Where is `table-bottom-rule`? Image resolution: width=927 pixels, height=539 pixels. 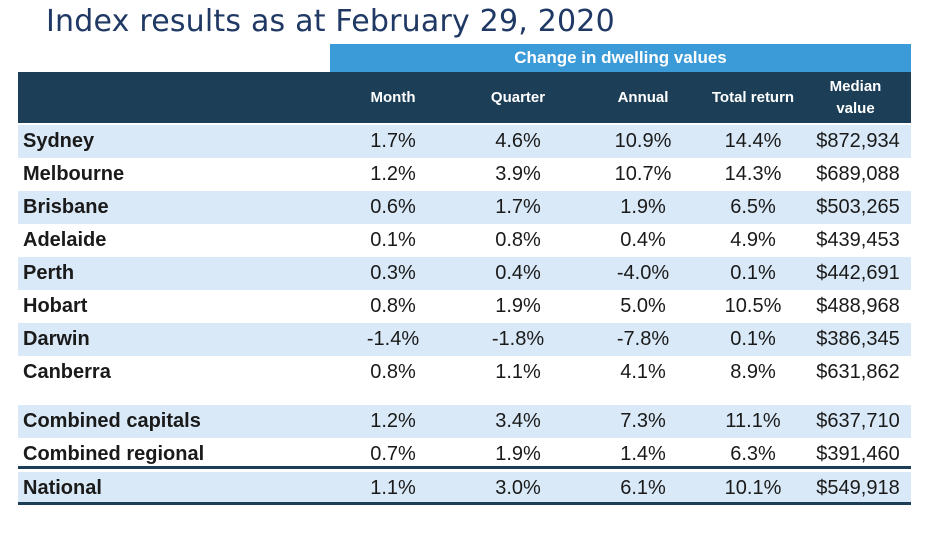
table-bottom-rule is located at coordinates (464, 503).